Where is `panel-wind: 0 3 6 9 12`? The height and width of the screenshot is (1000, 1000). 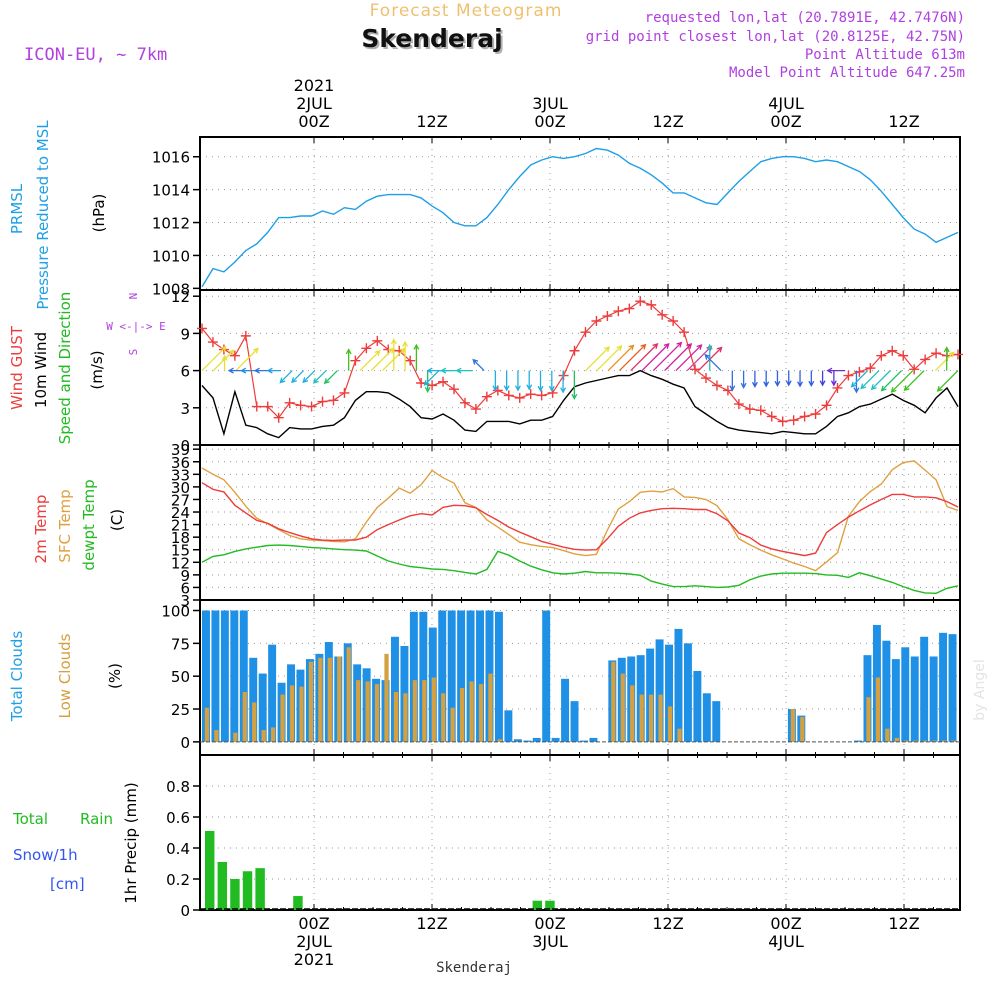
panel-wind: 0 3 6 9 12 is located at coordinates (566, 371).